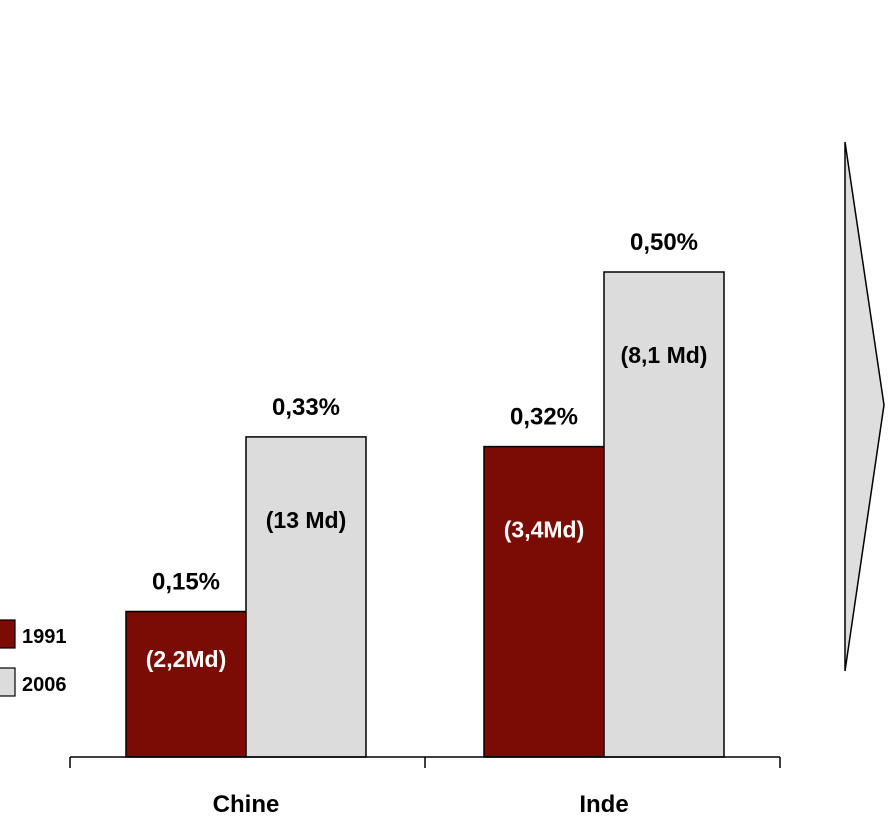  I want to click on right-pointing-arrow-icon, so click(864, 406).